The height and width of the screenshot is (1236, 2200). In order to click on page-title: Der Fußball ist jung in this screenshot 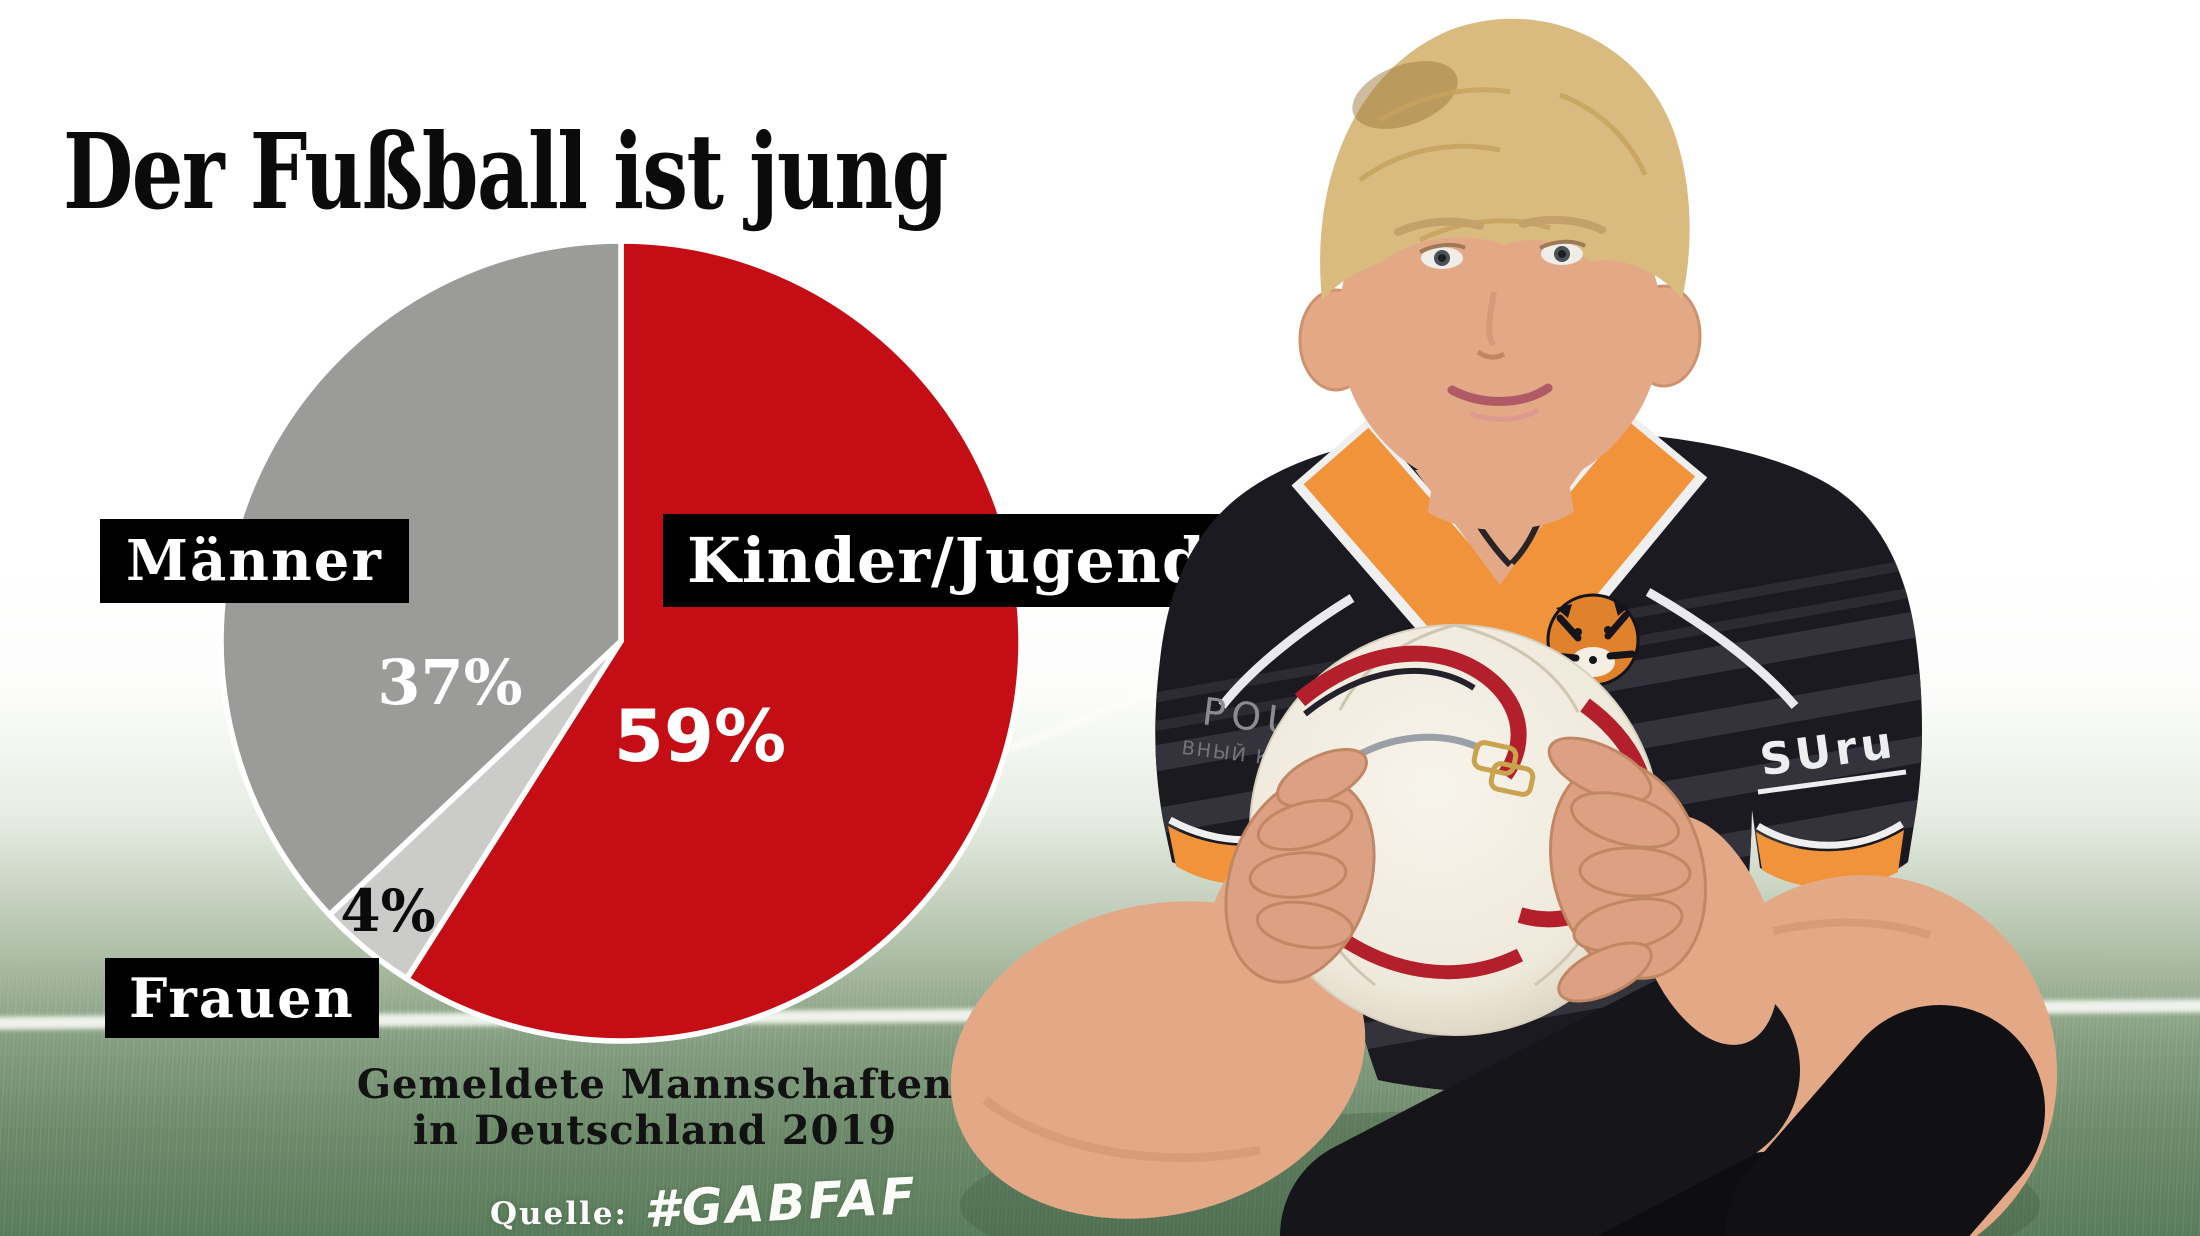, I will do `click(505, 171)`.